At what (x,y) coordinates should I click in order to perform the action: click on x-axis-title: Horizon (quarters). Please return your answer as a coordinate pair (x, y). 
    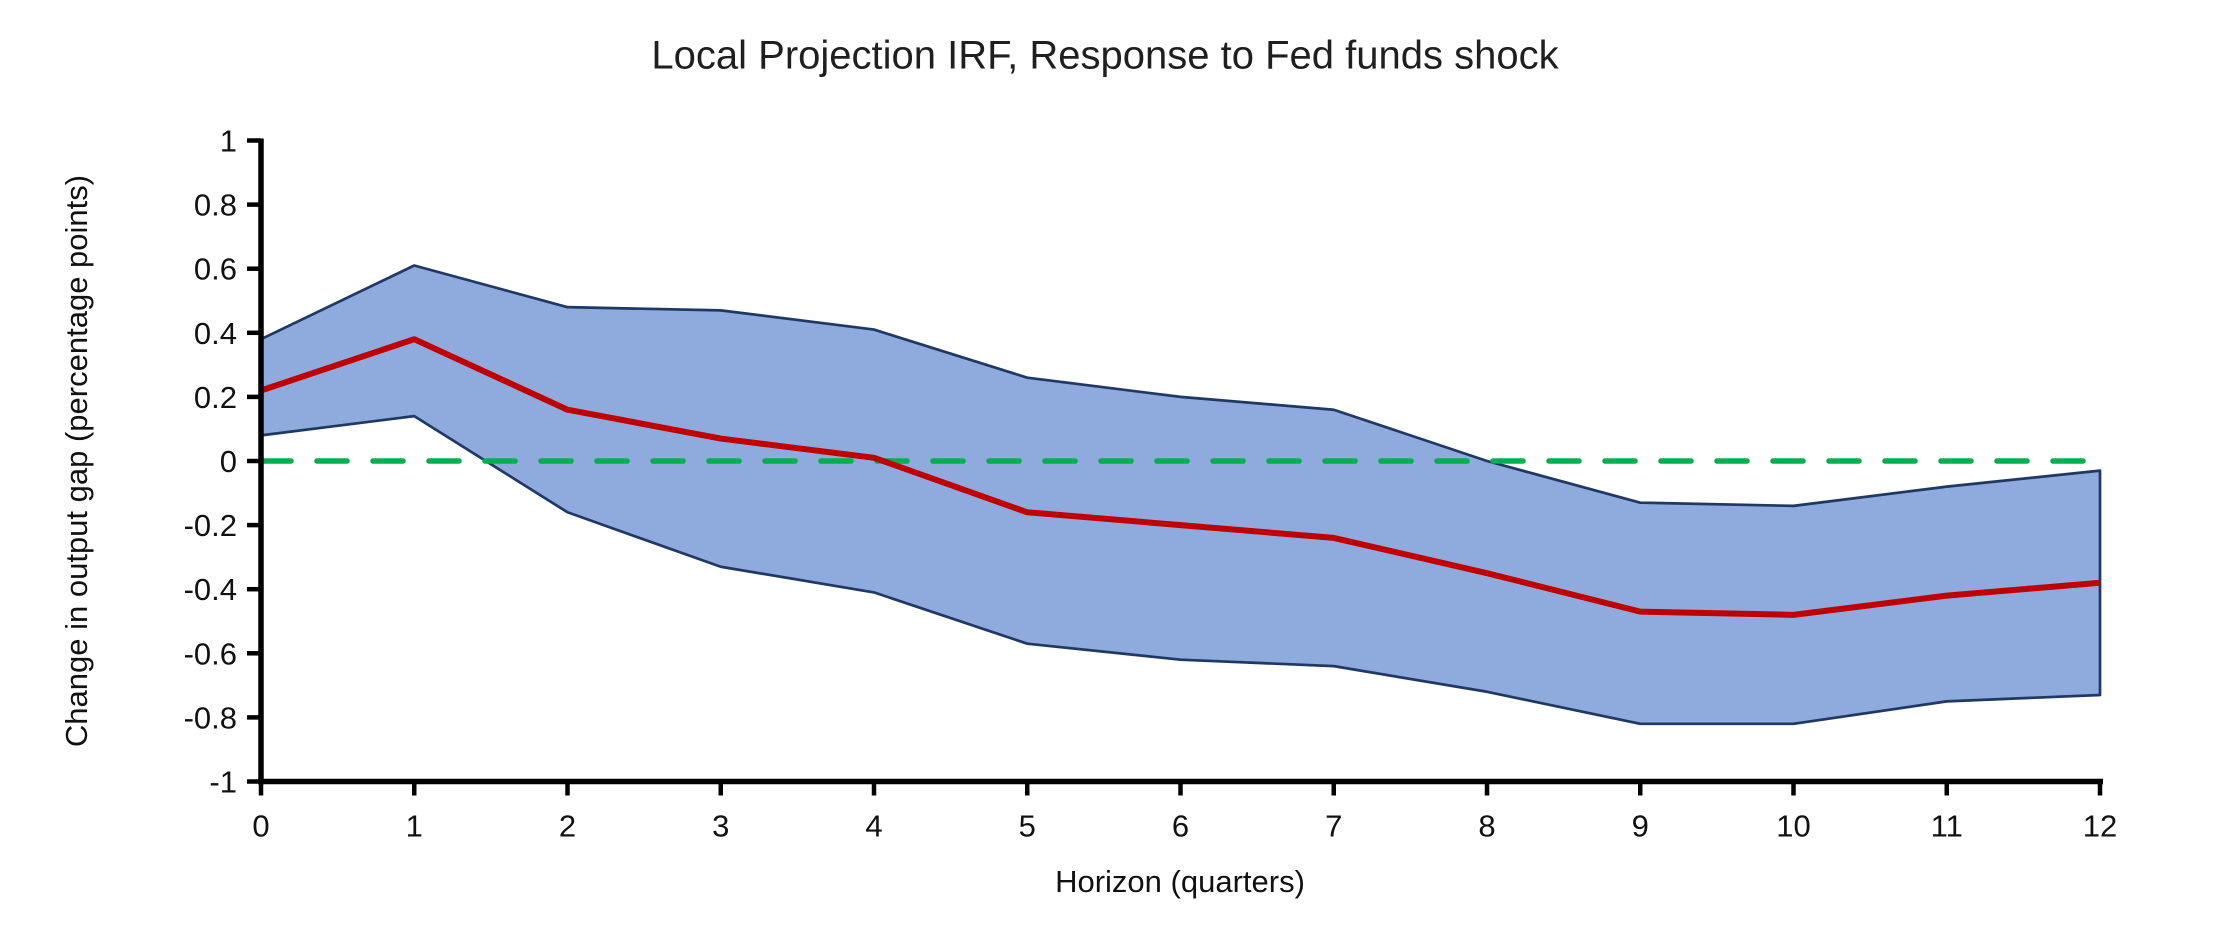
    Looking at the image, I should click on (1180, 881).